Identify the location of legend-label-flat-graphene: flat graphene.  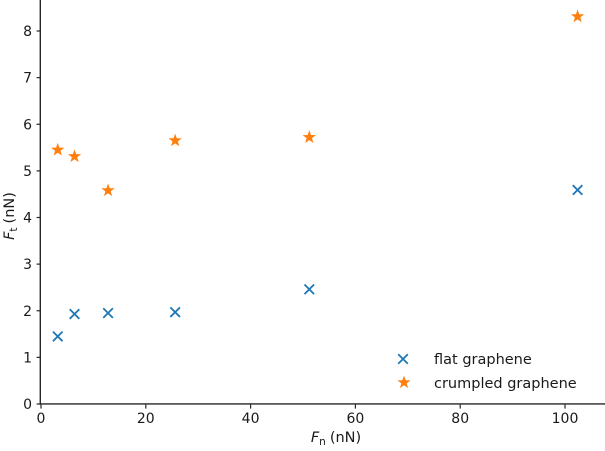
(483, 360).